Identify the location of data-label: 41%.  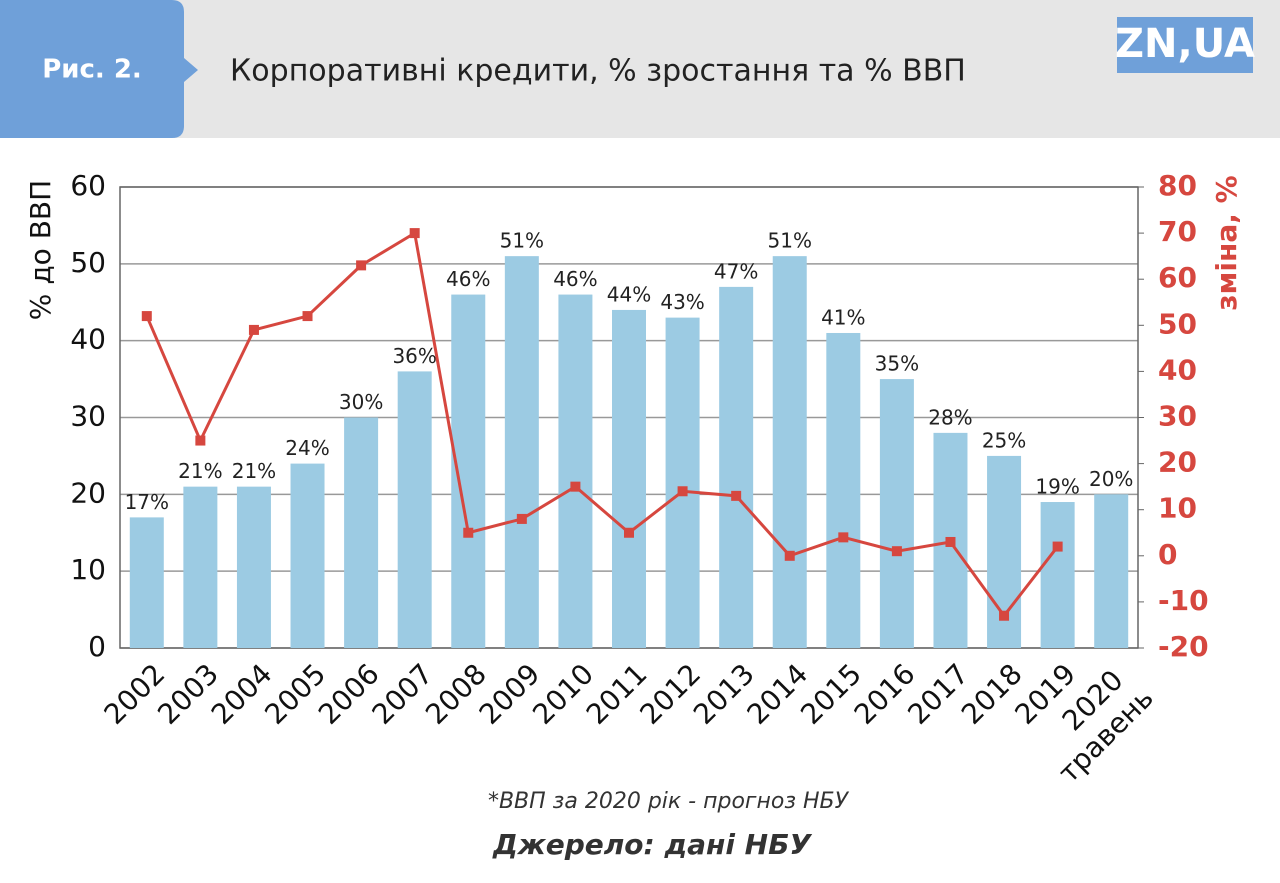
(843, 317).